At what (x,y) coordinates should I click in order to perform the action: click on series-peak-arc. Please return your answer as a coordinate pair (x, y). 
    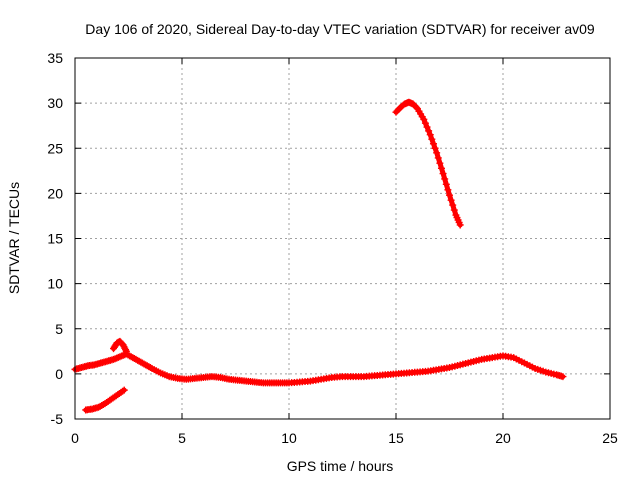
    Looking at the image, I should click on (428, 163).